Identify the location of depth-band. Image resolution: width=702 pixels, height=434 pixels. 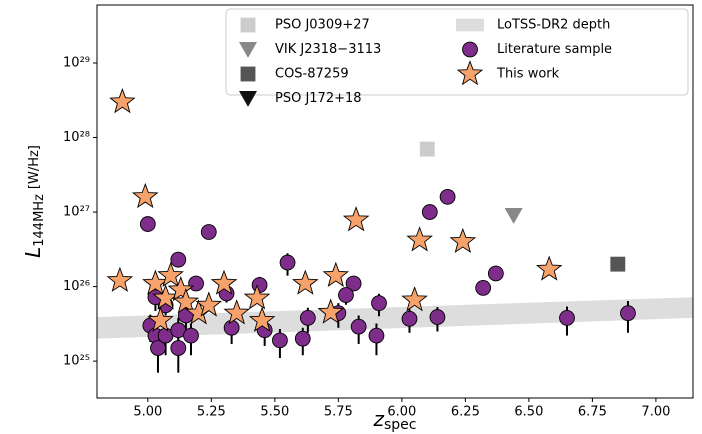
(395, 318).